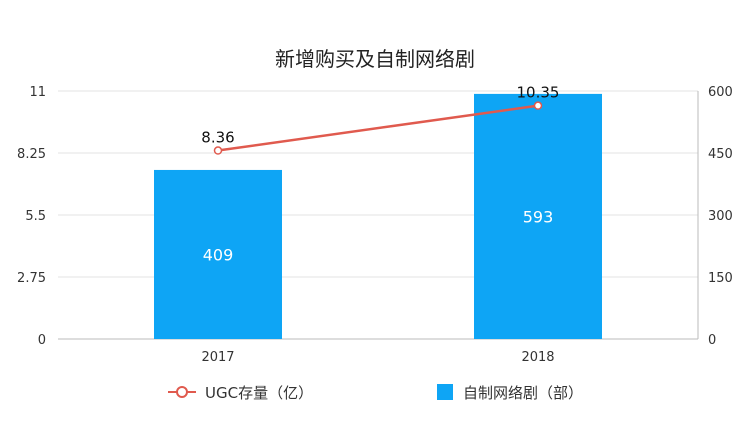 Image resolution: width=750 pixels, height=446 pixels. I want to click on y-right-tick-label: 150, so click(720, 278).